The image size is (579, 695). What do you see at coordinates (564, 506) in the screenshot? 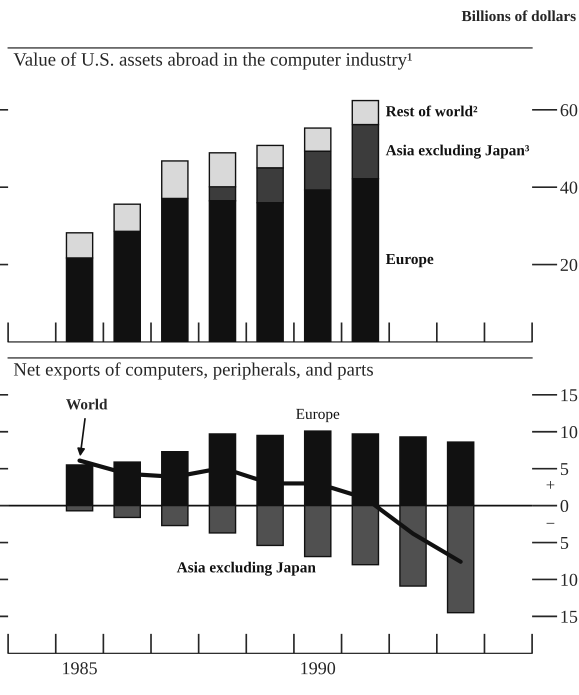
I see `y-tick-label: 0` at bounding box center [564, 506].